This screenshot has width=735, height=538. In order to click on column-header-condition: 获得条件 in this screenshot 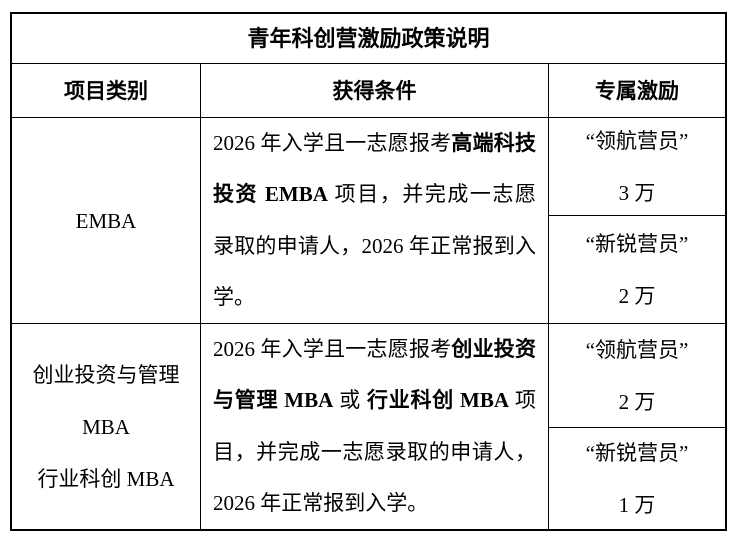, I will do `click(374, 90)`.